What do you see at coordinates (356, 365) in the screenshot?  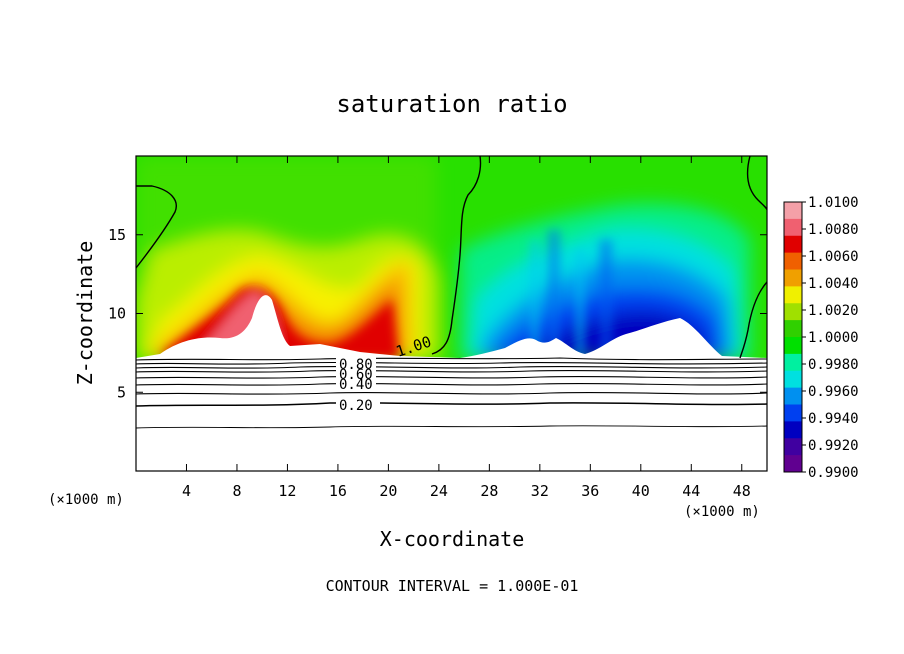 I see `contour-label-0.80: 0.80` at bounding box center [356, 365].